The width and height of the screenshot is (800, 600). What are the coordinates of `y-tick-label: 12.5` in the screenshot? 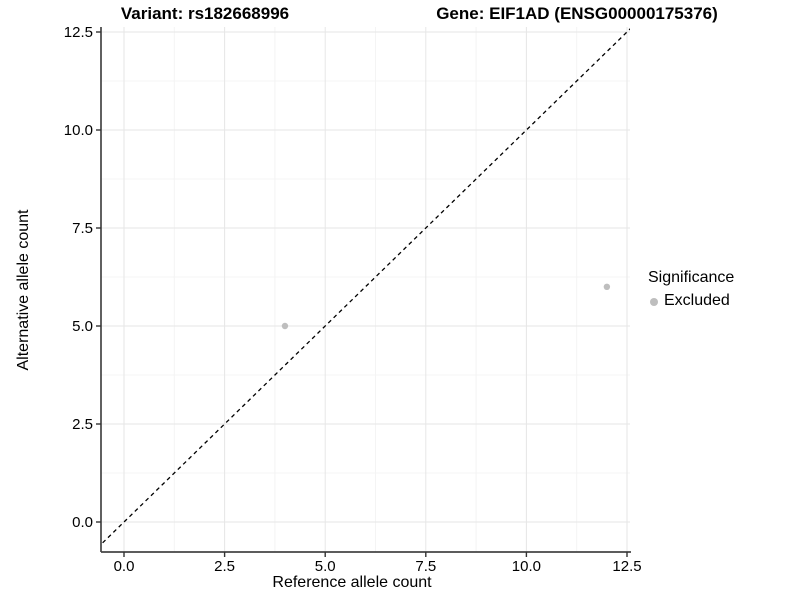 It's located at (78, 32).